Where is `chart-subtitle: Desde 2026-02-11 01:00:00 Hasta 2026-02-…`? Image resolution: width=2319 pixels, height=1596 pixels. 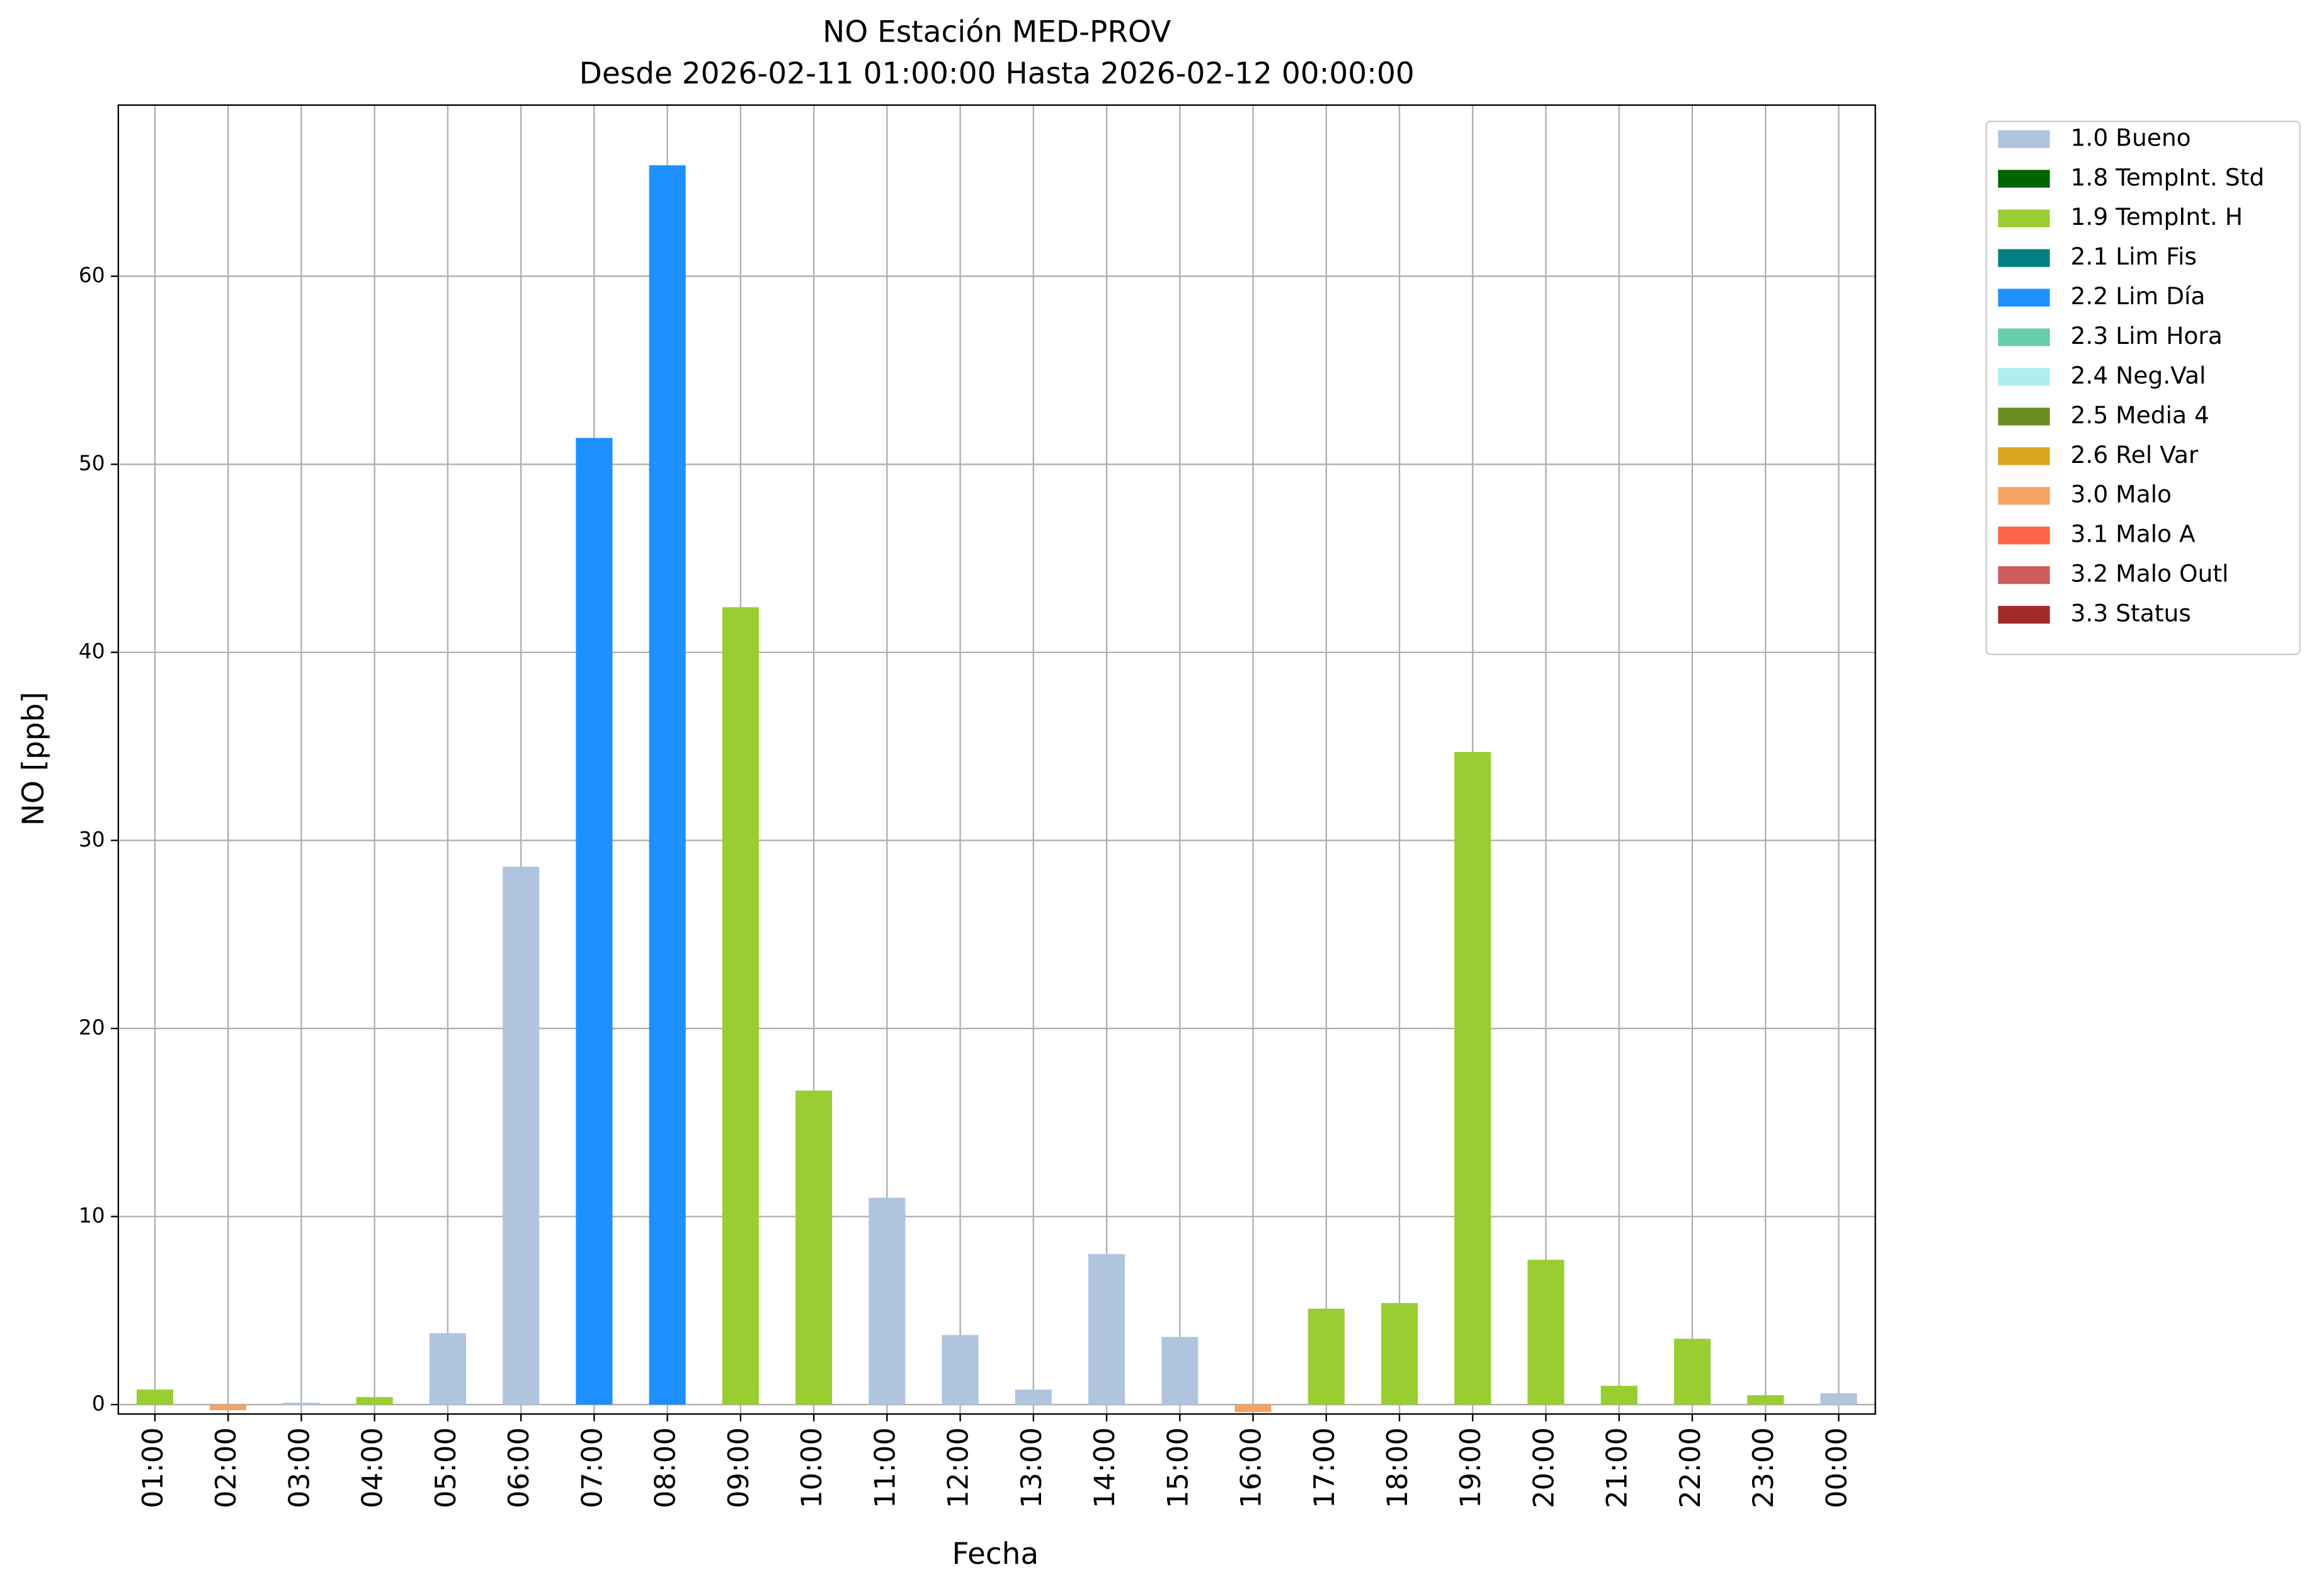
chart-subtitle: Desde 2026-02-11 01:00:00 Hasta 2026-02-… is located at coordinates (997, 73).